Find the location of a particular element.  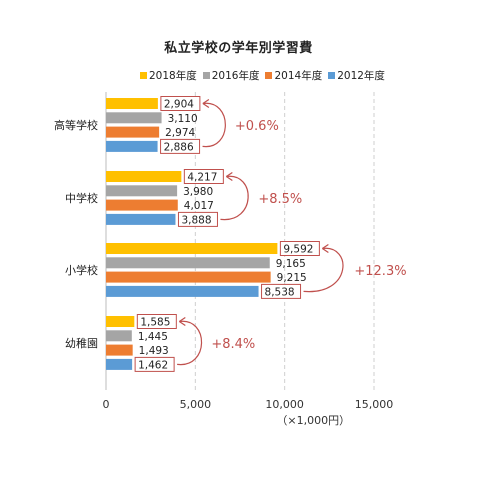

category-label: 小学校 is located at coordinates (81, 270).